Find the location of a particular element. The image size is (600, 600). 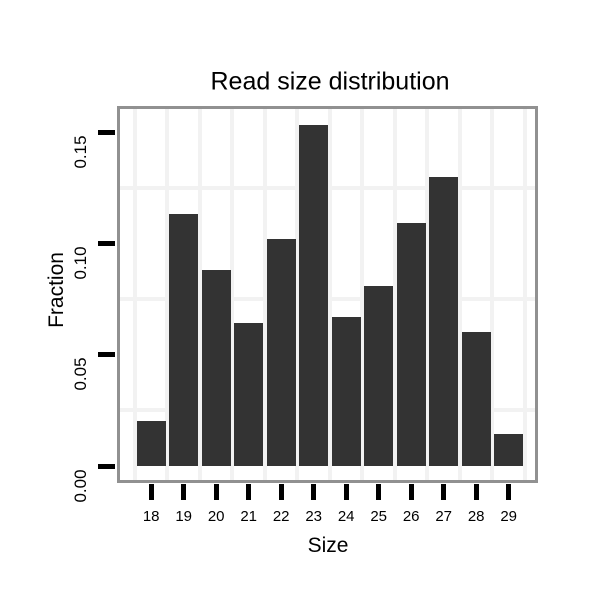

y-axis-label: Fraction is located at coordinates (56, 290).